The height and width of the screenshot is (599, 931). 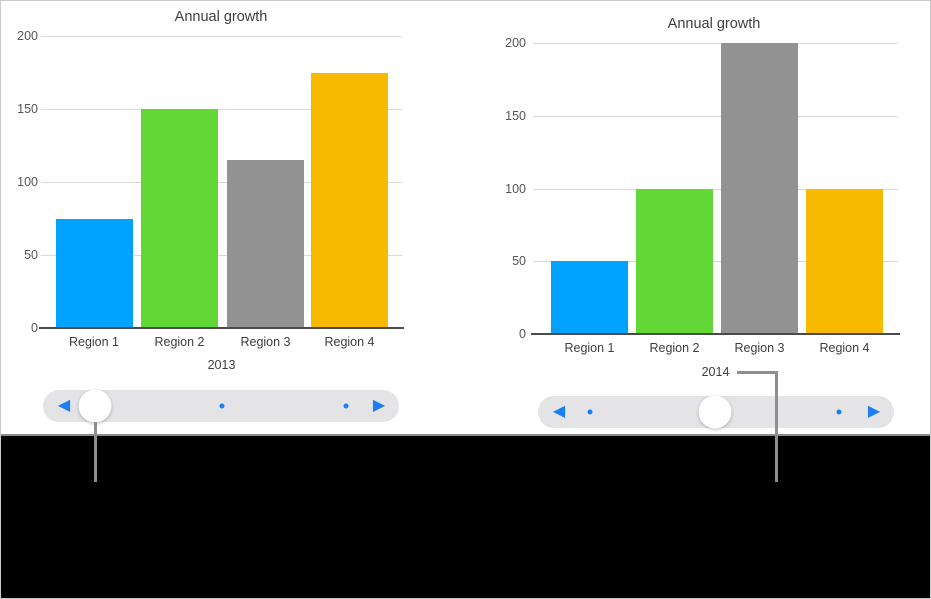 What do you see at coordinates (715, 372) in the screenshot?
I see `x-axis-title: 2014` at bounding box center [715, 372].